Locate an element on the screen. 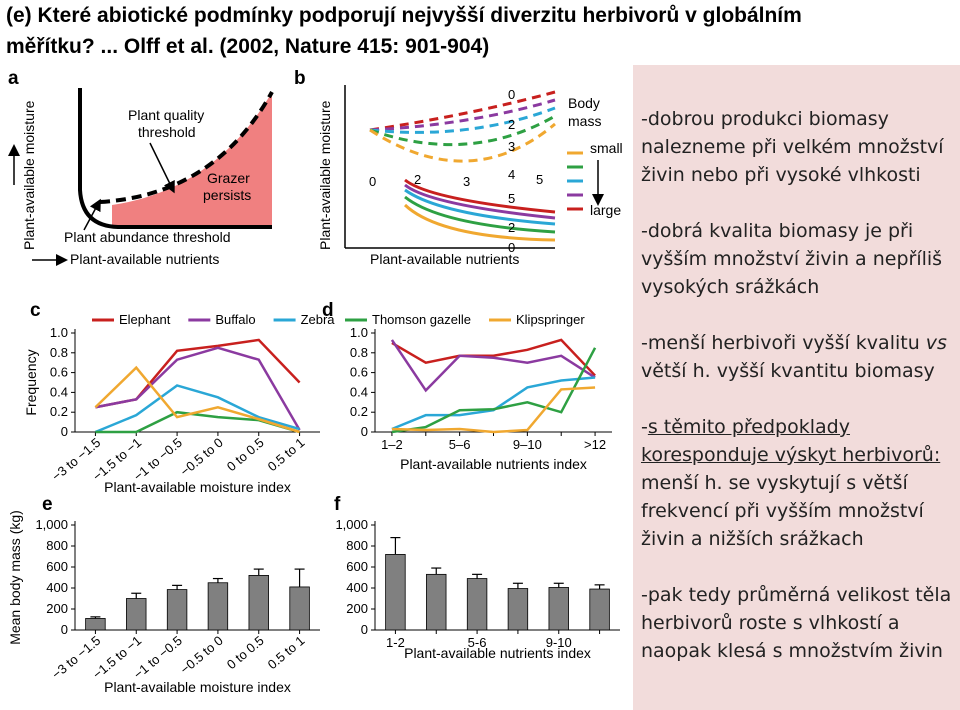  y-tick-label: 600 is located at coordinates (57, 566).